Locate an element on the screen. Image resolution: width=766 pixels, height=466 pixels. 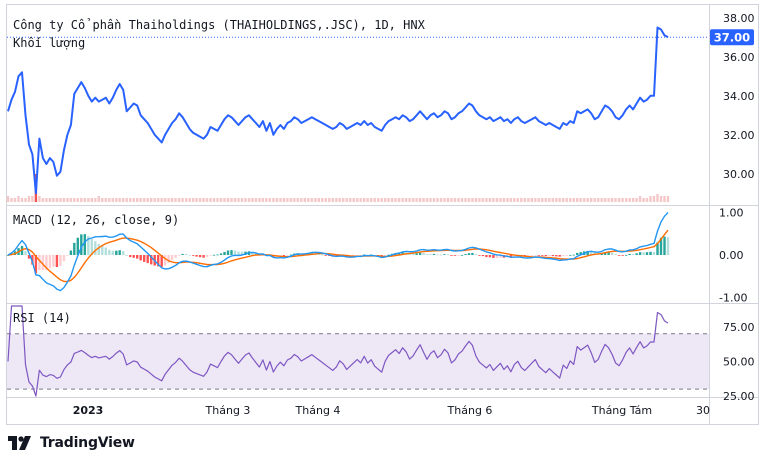
last-price-badge is located at coordinates (732, 37).